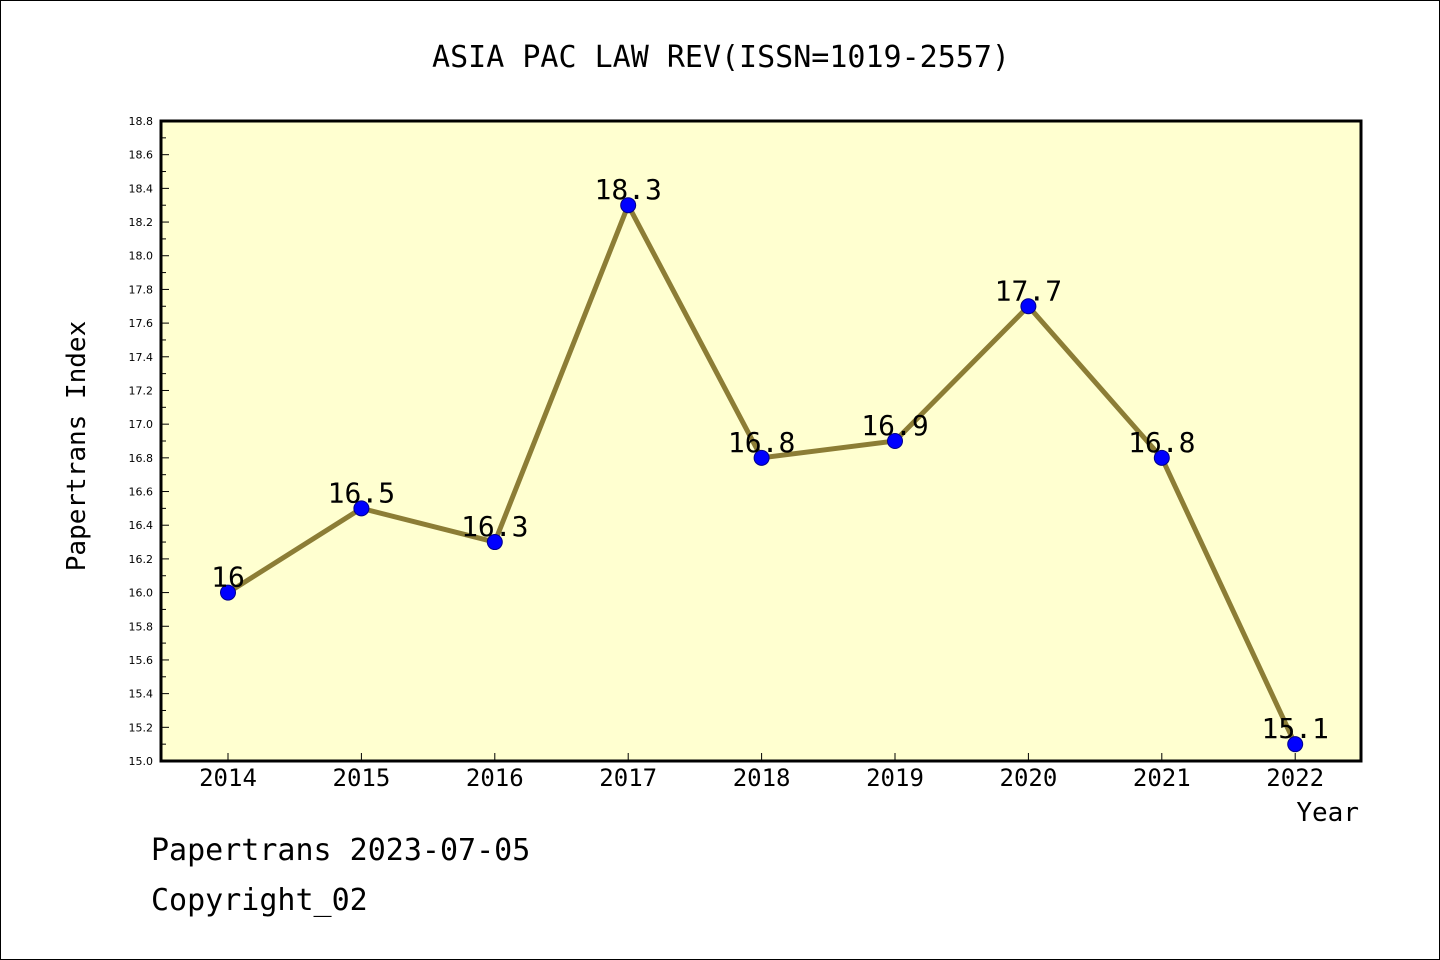  What do you see at coordinates (141, 492) in the screenshot?
I see `y-tick-label: 16.6` at bounding box center [141, 492].